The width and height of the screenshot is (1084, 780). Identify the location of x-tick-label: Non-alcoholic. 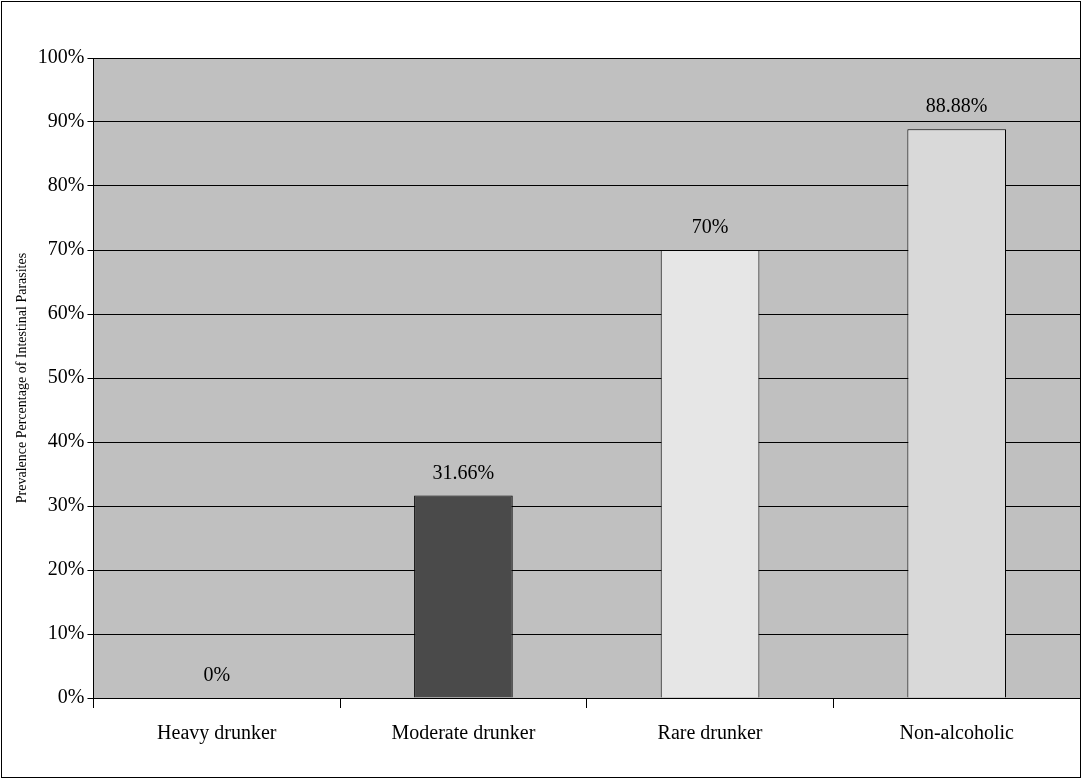
(957, 732).